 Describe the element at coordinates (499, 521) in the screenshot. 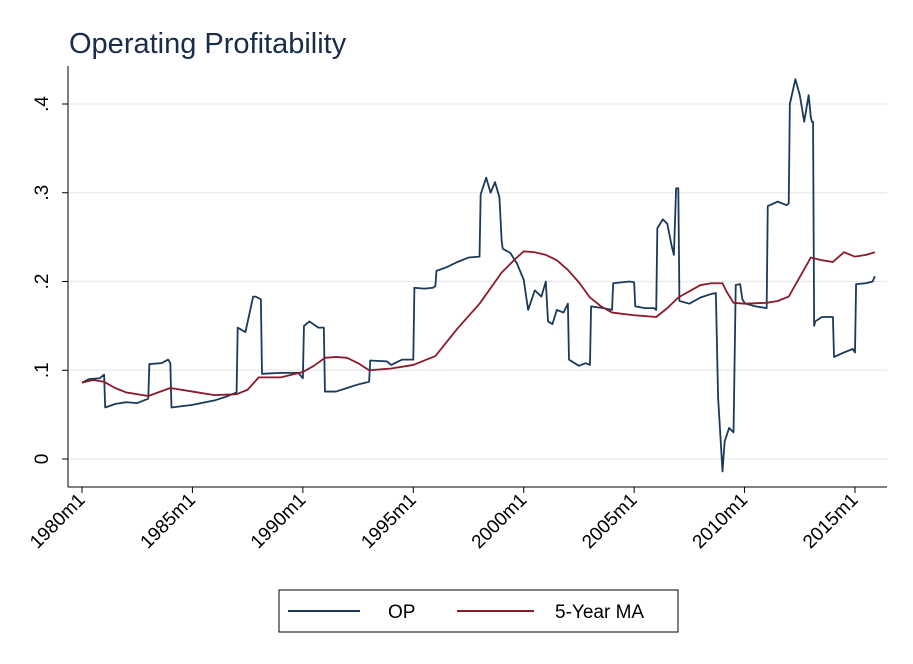

I see `x-tick-label: 2000m1` at that location.